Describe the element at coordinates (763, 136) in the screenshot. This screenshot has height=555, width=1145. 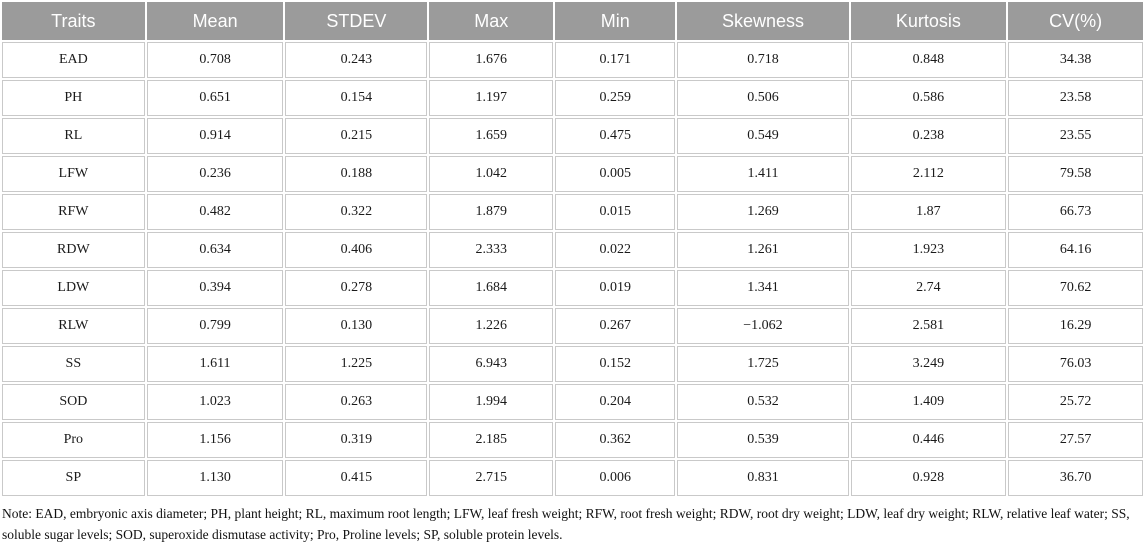
I see `value-cell: 0.549` at that location.